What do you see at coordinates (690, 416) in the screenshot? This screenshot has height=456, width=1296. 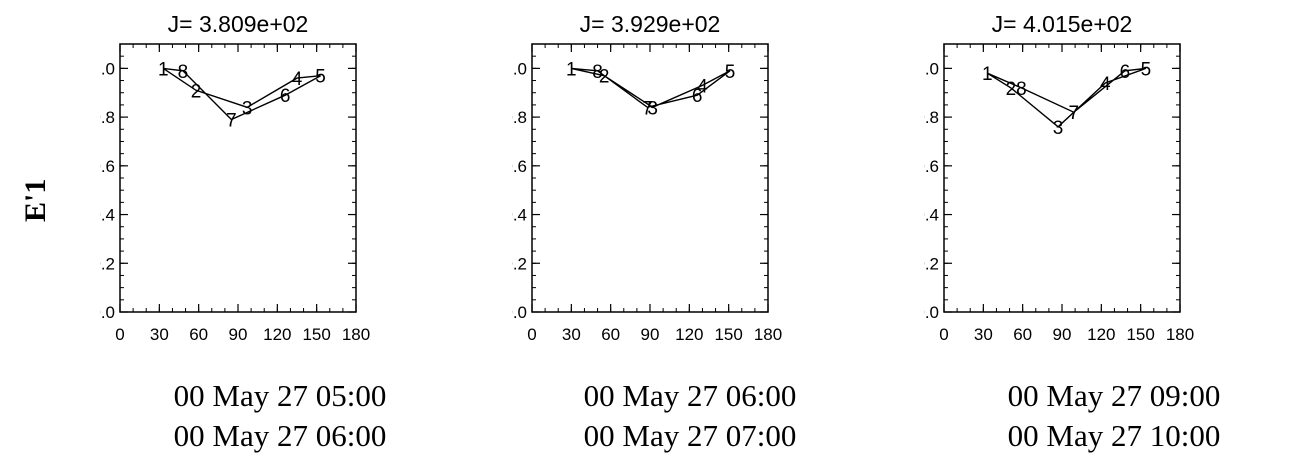 I see `caption-panel-2: 00 May 27 06:00 00 May 27 07:00` at bounding box center [690, 416].